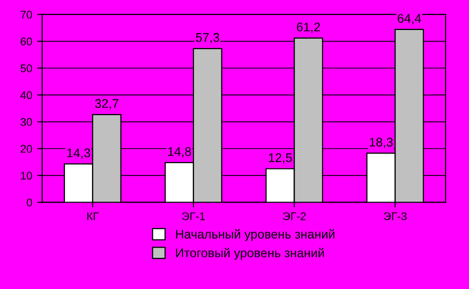 This screenshot has height=289, width=469. I want to click on y-tick-label: 40, so click(26, 95).